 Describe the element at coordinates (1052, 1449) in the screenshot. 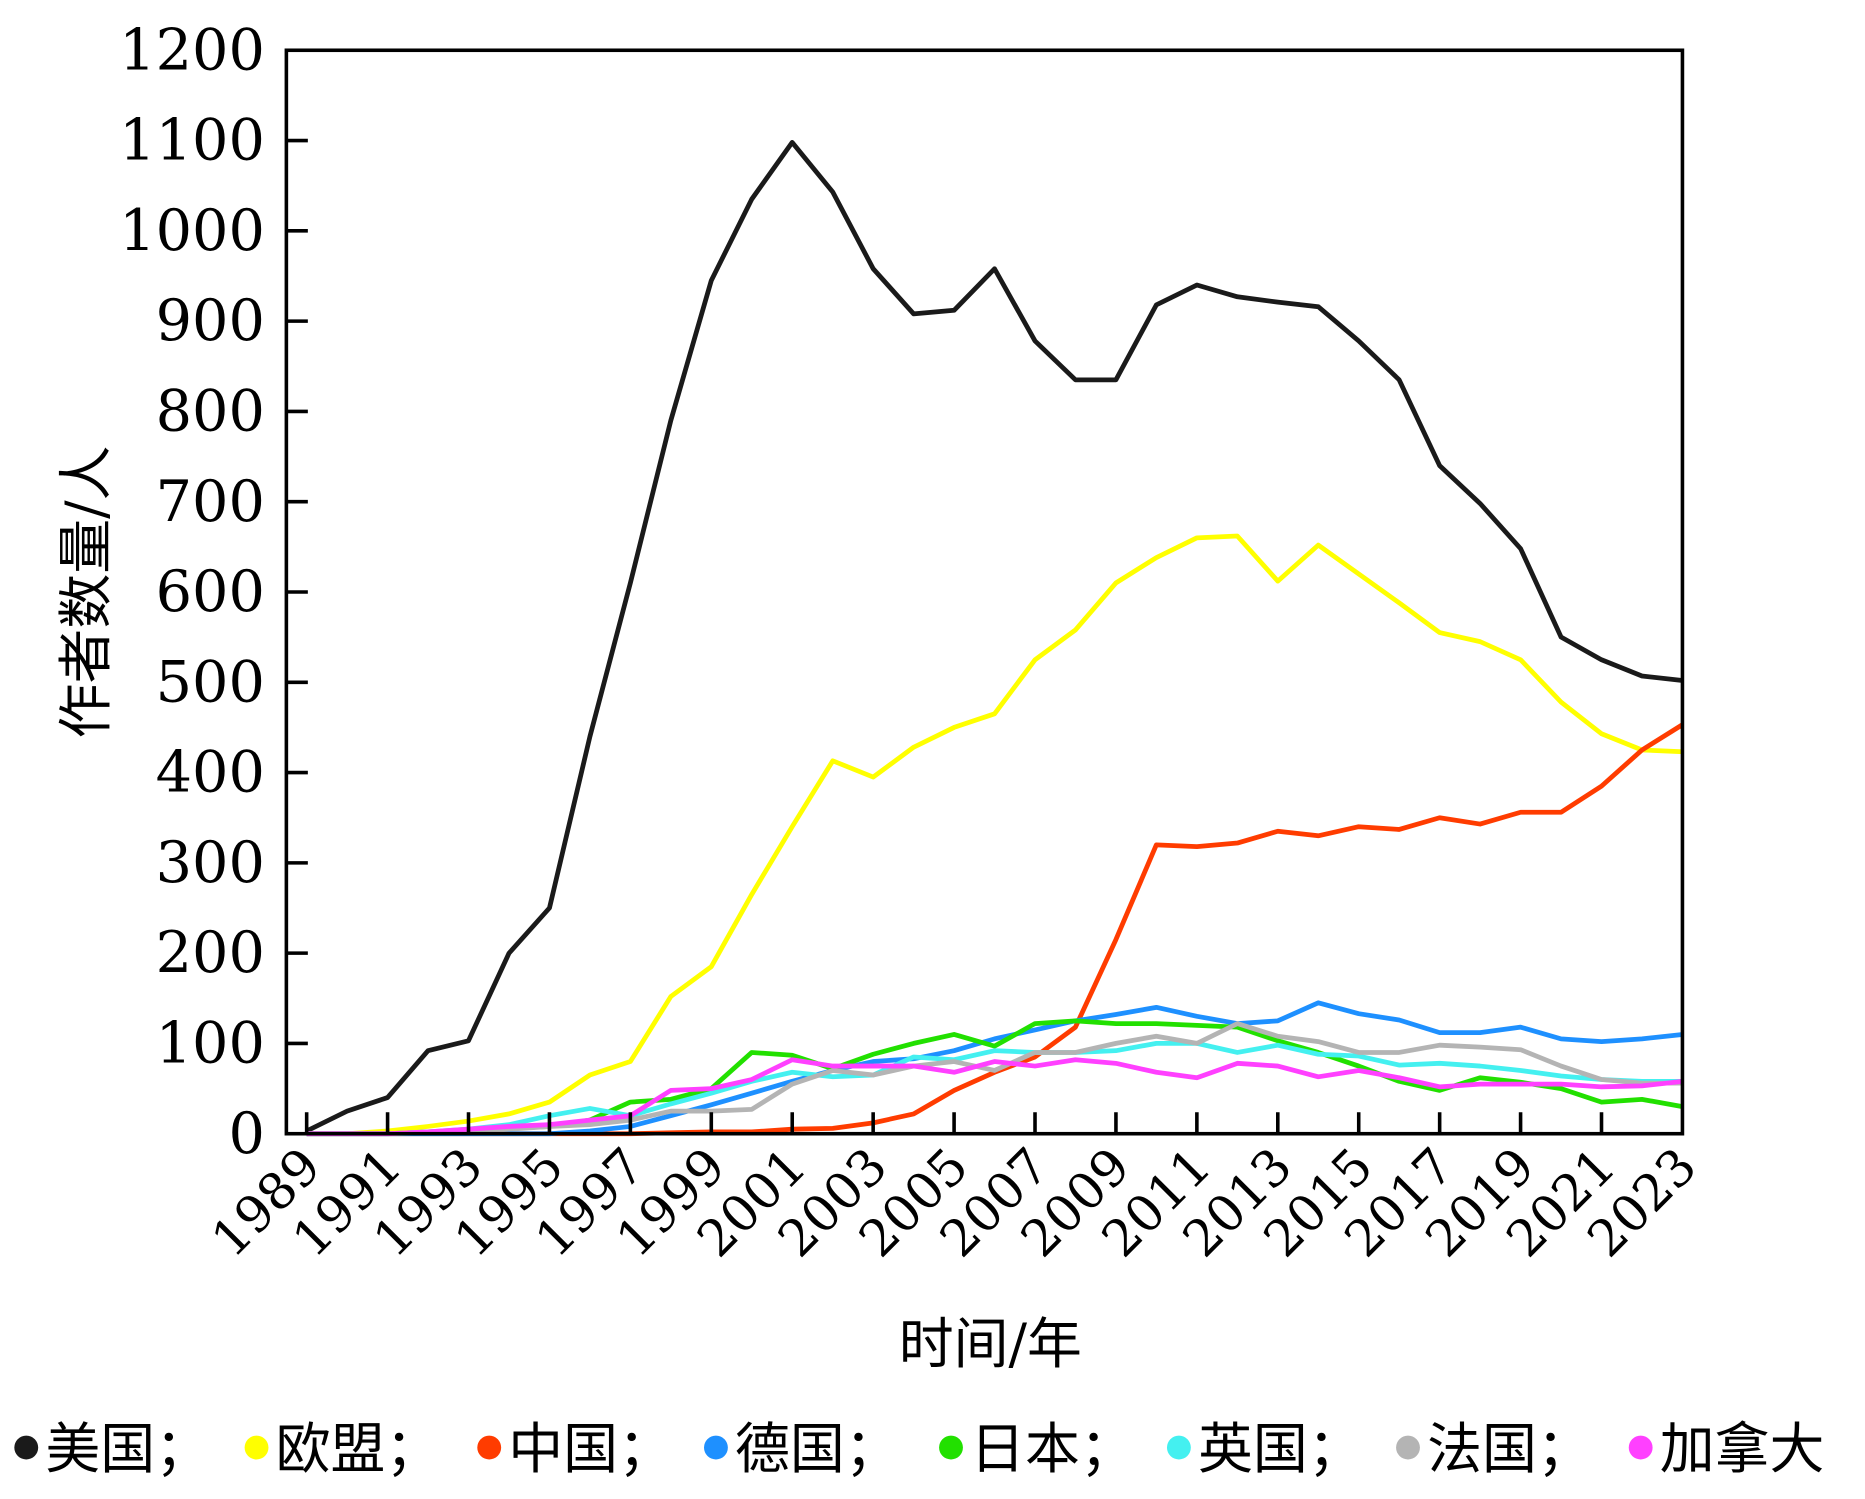

I see `legend-label: 日本；` at that location.